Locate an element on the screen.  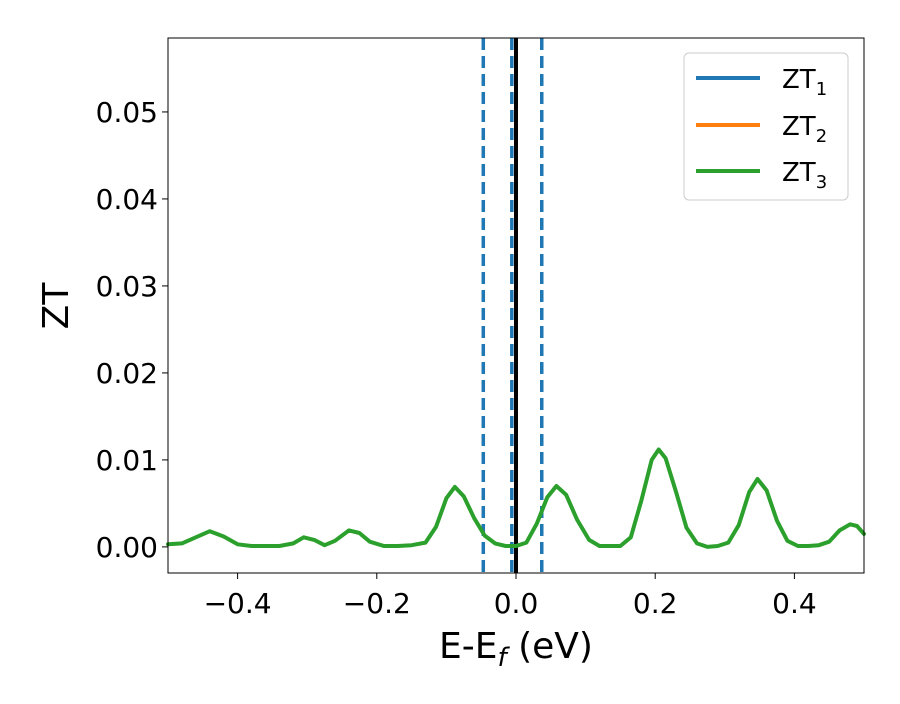
reference-lines is located at coordinates (512, 305).